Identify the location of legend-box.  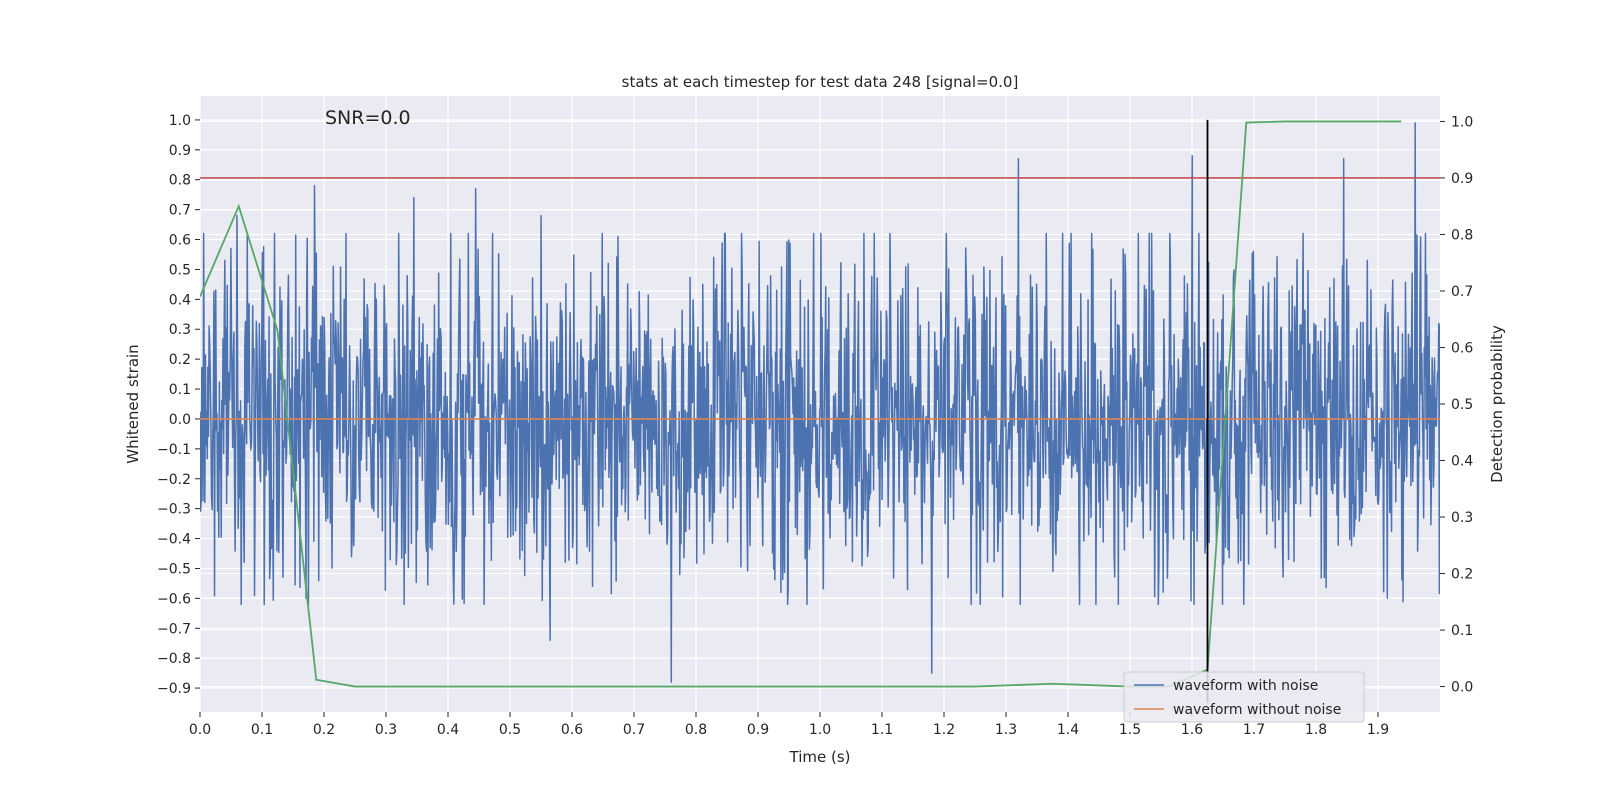
(1244, 697).